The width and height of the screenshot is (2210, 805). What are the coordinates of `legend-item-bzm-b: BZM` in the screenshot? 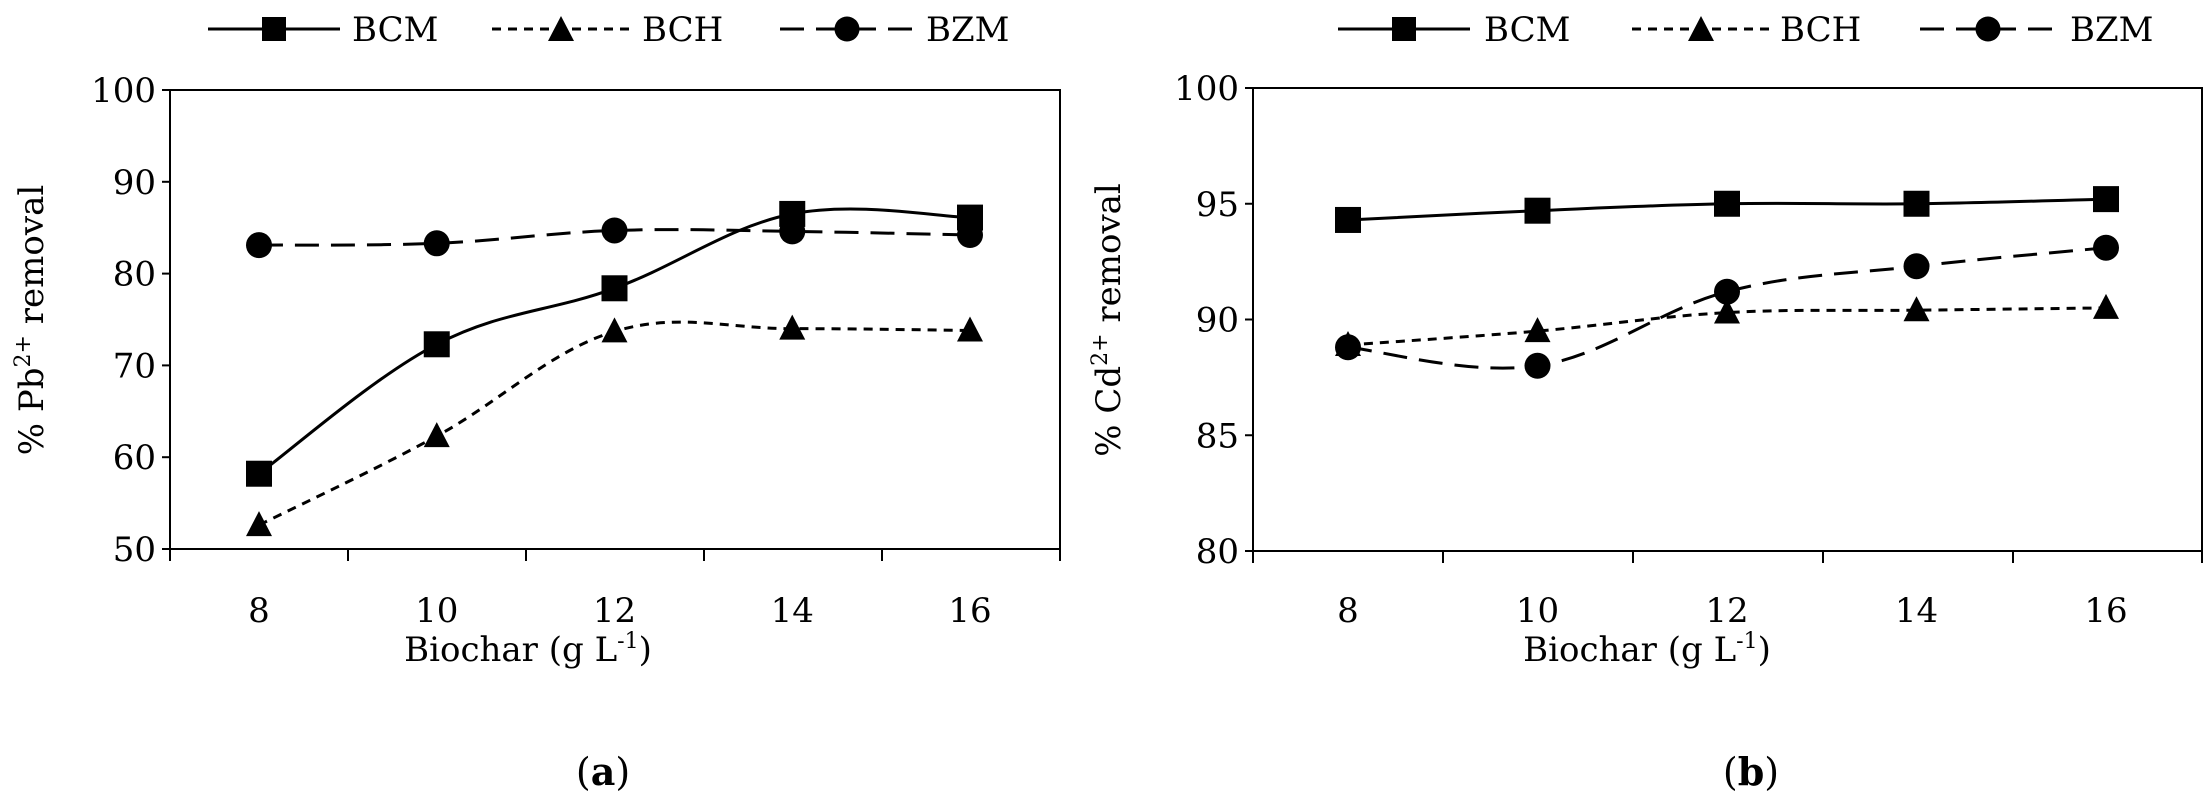 It's located at (2036, 30).